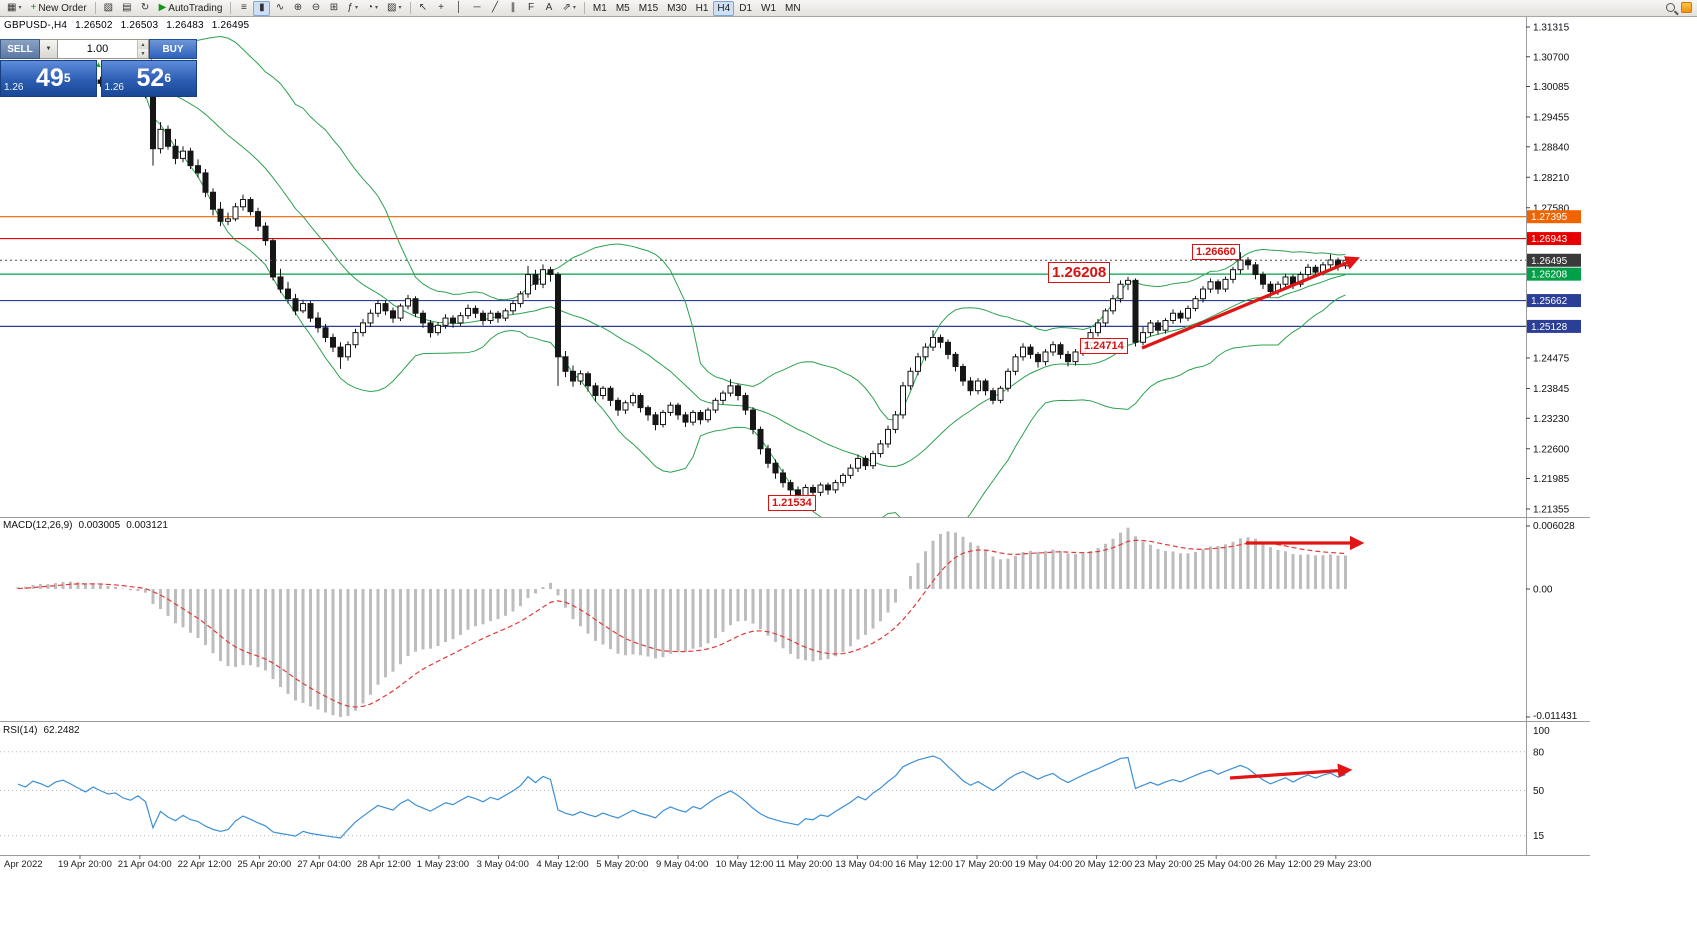  What do you see at coordinates (549, 8) in the screenshot?
I see `text-button: A` at bounding box center [549, 8].